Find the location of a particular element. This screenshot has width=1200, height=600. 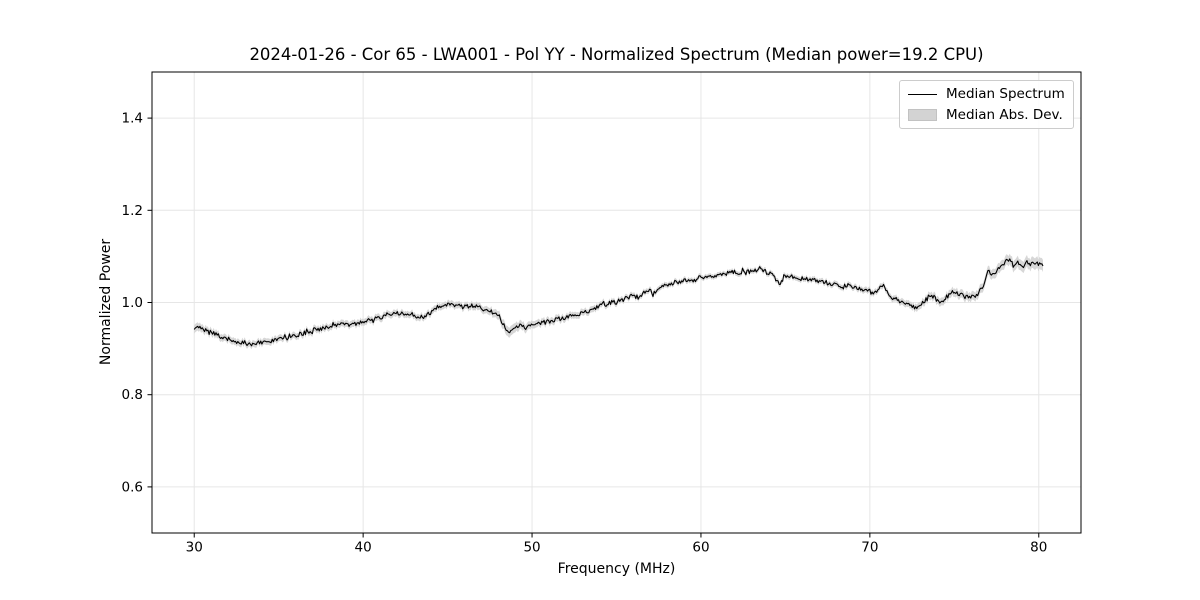

legend-item-label: Median Abs. Dev. is located at coordinates (1004, 115).